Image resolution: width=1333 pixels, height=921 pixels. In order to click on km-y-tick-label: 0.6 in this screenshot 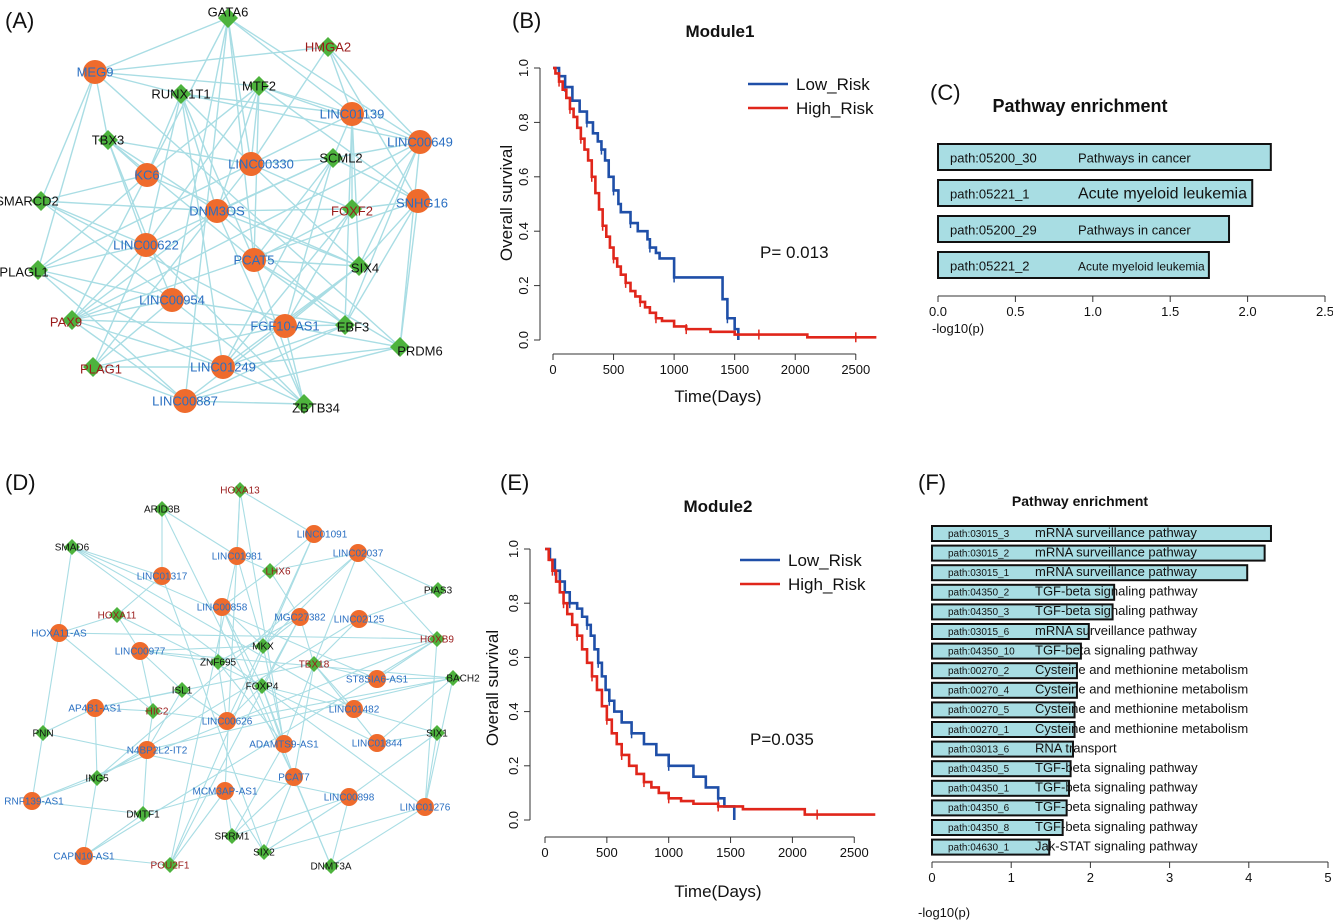, I will do `click(523, 177)`.